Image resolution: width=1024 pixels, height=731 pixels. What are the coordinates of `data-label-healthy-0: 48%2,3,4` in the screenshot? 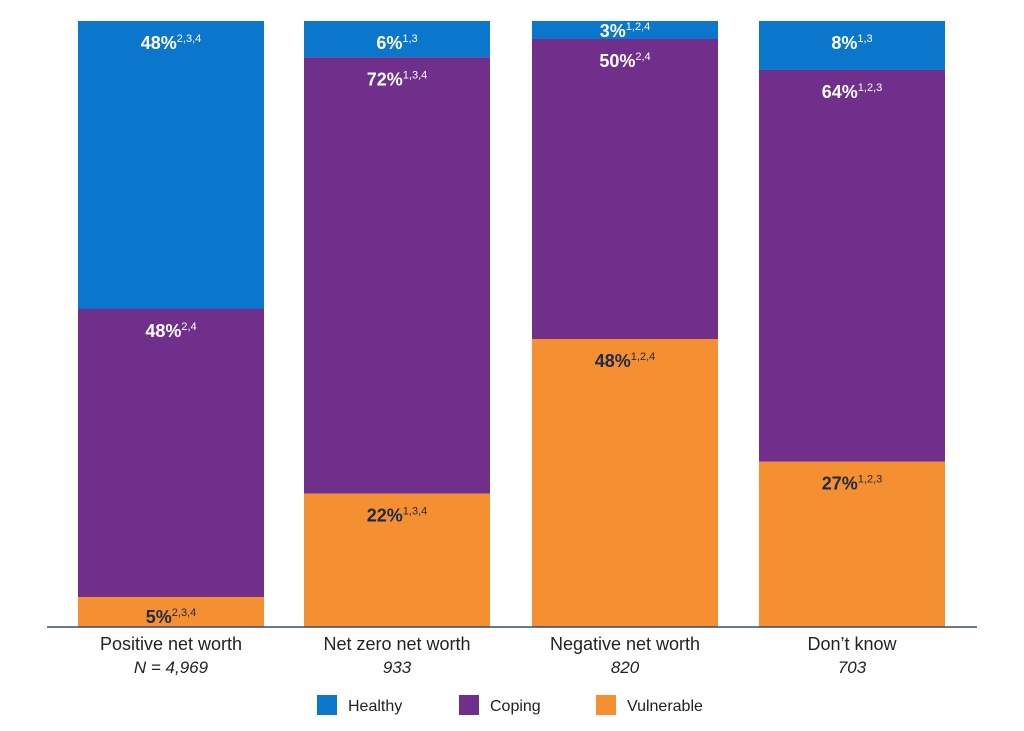 It's located at (171, 43).